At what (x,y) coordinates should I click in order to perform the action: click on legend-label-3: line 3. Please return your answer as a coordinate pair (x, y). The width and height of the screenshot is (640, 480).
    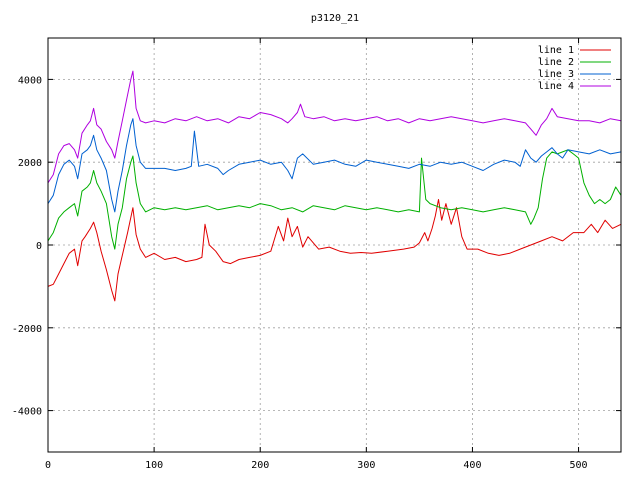
    Looking at the image, I should click on (556, 74).